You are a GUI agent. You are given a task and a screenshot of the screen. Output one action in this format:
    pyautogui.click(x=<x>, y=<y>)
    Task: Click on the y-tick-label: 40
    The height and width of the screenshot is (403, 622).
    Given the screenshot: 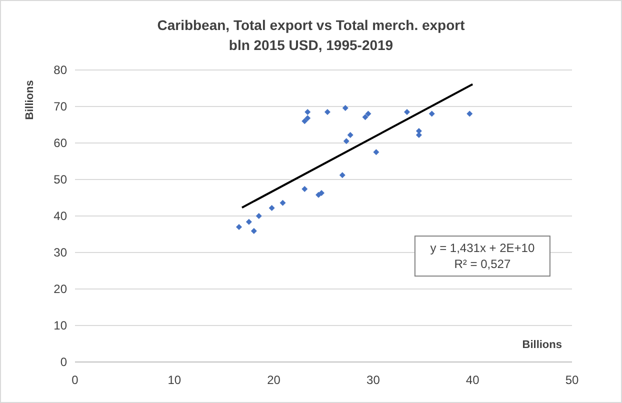 What is the action you would take?
    pyautogui.click(x=61, y=216)
    